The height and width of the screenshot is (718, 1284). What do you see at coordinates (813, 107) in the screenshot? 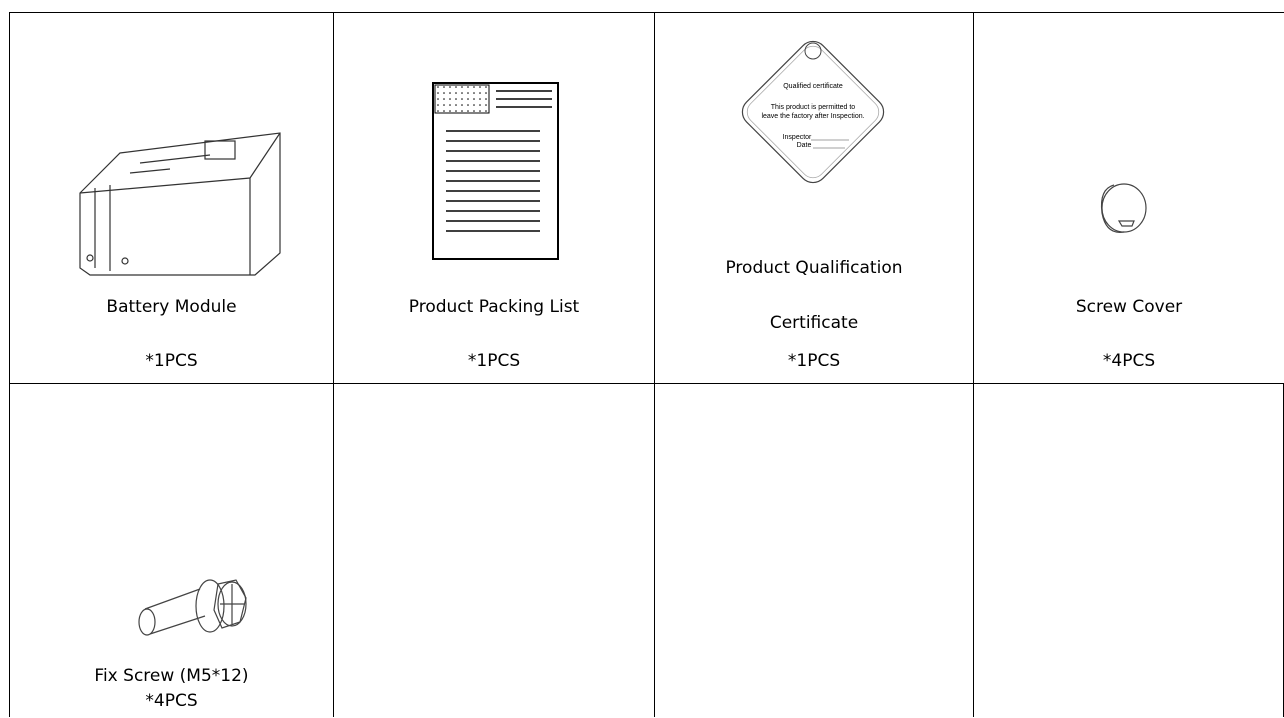
I see `certificate-line: This product is permitted to` at bounding box center [813, 107].